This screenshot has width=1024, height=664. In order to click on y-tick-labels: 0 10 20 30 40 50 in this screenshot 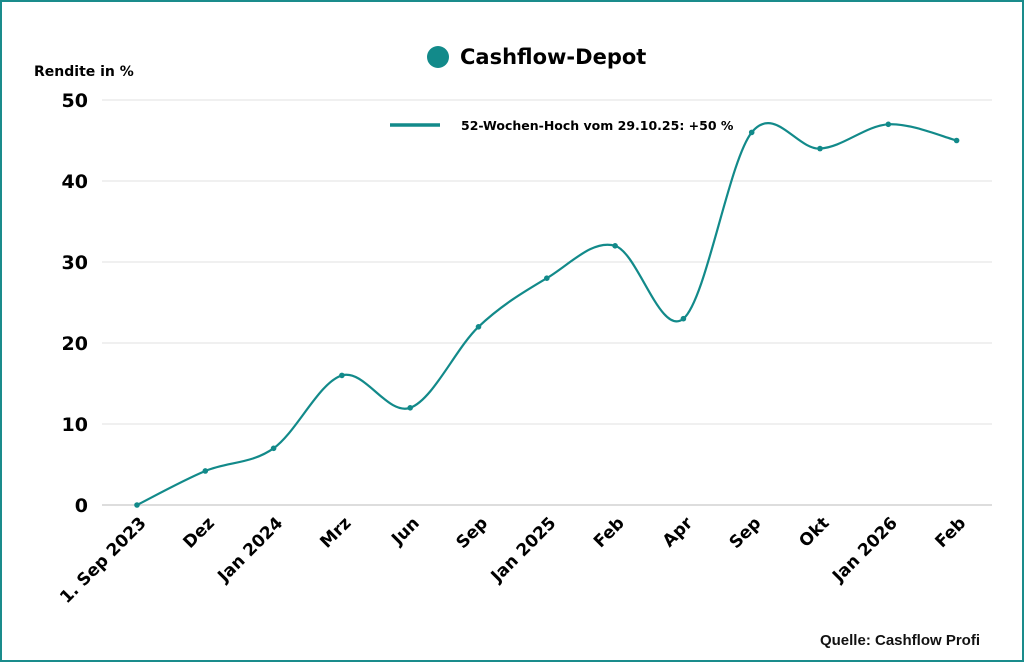, I will do `click(75, 303)`.